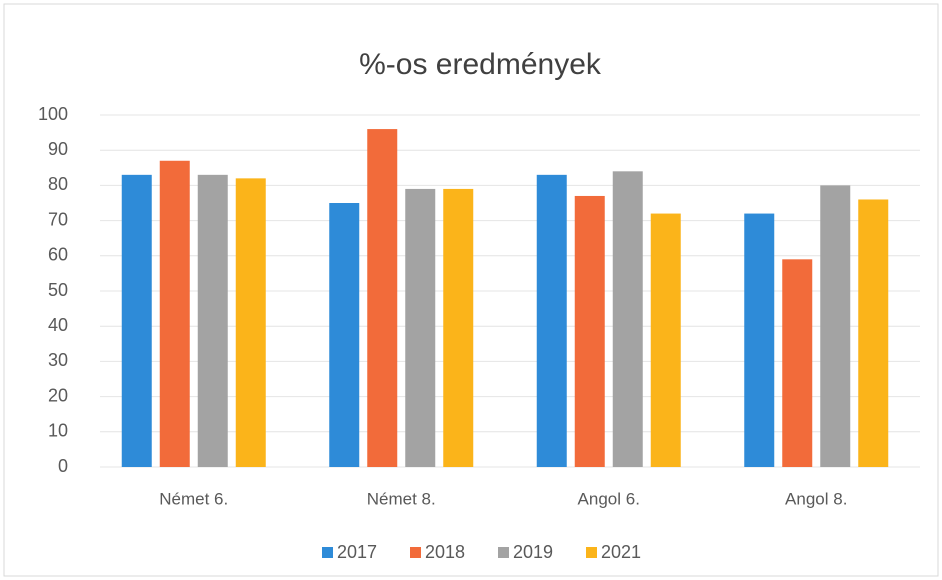  Describe the element at coordinates (58, 219) in the screenshot. I see `y-tick-label: 70` at that location.